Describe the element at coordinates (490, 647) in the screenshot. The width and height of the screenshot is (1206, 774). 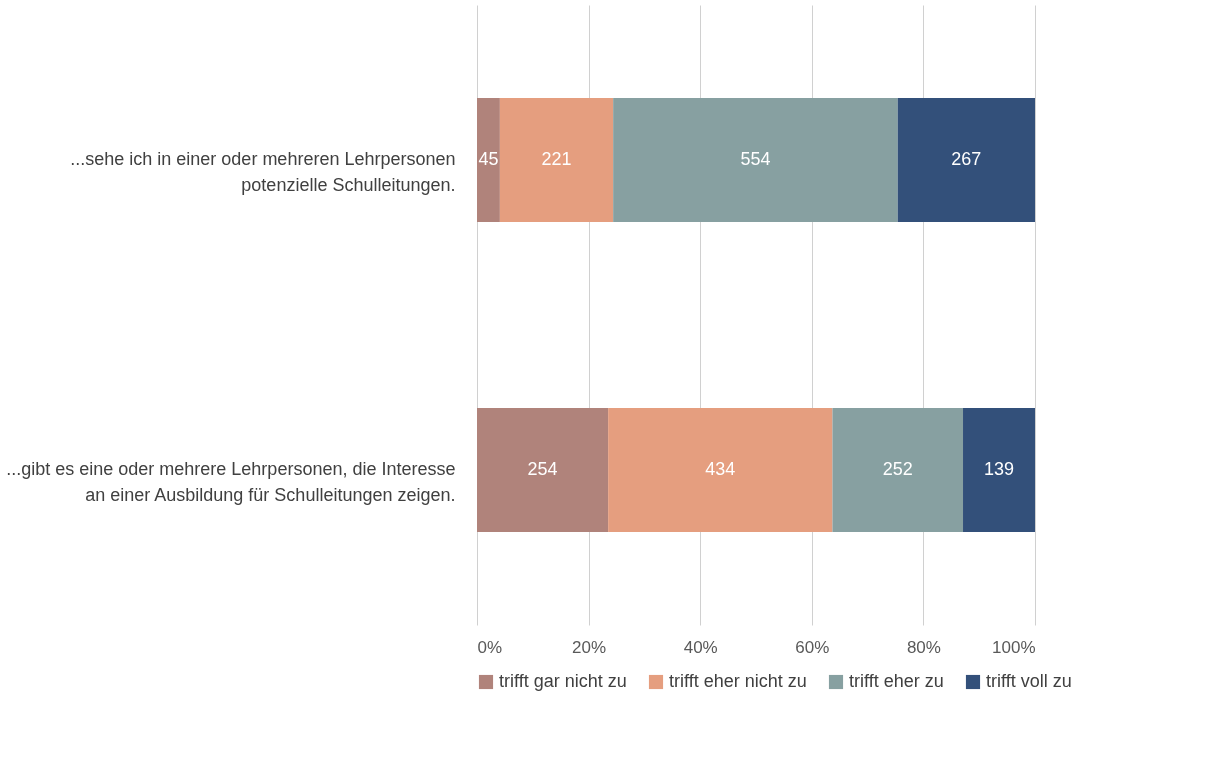
I see `x-tick-label: 0%` at that location.